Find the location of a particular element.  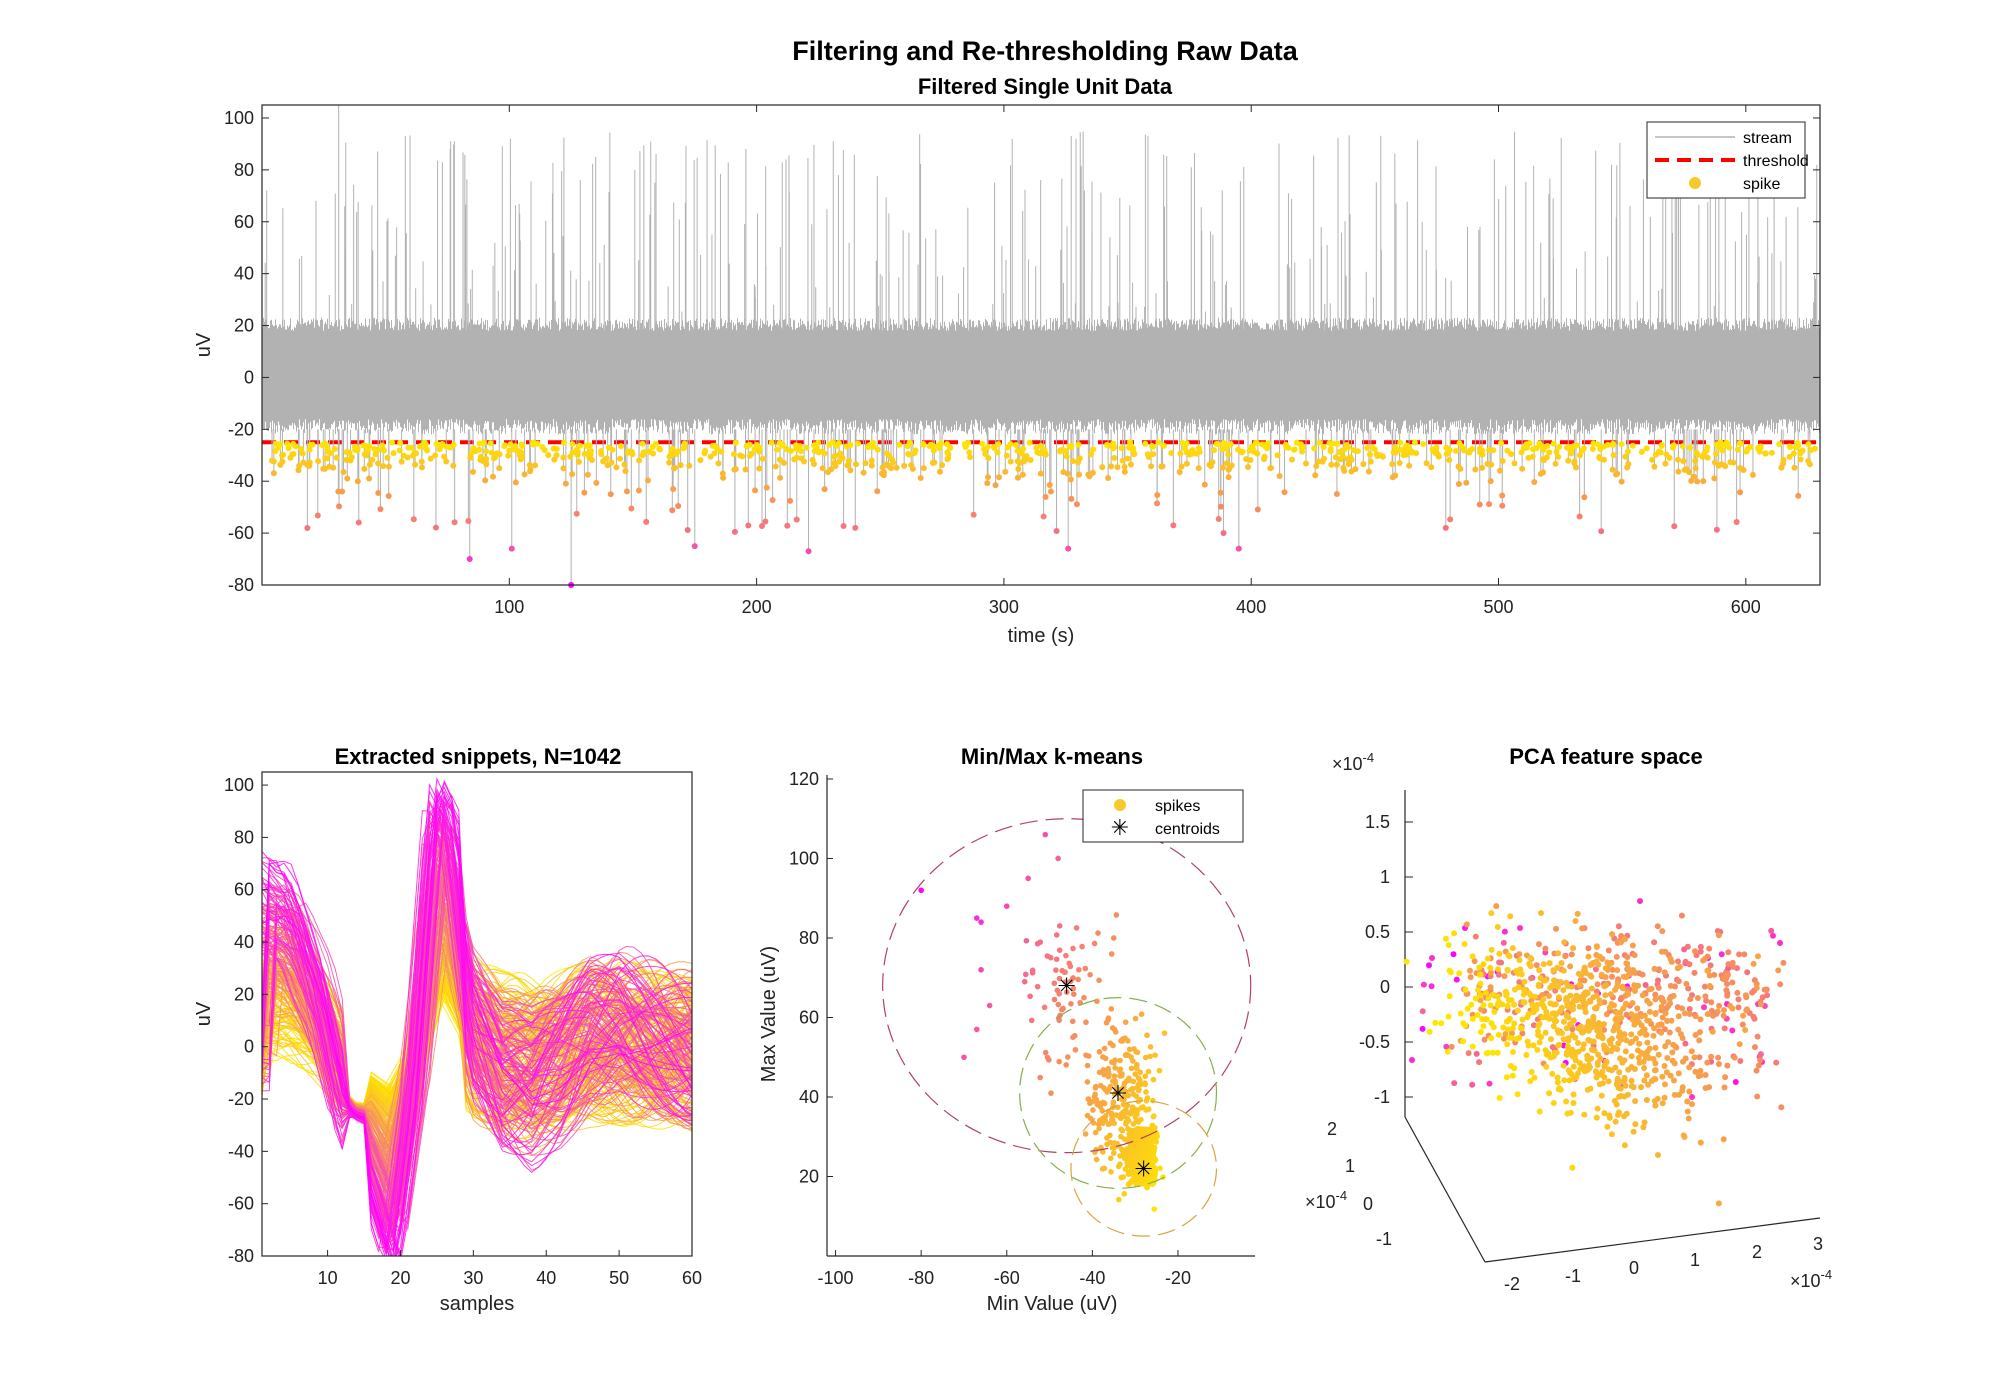

snippets-xlabel: samples is located at coordinates (477, 1304).